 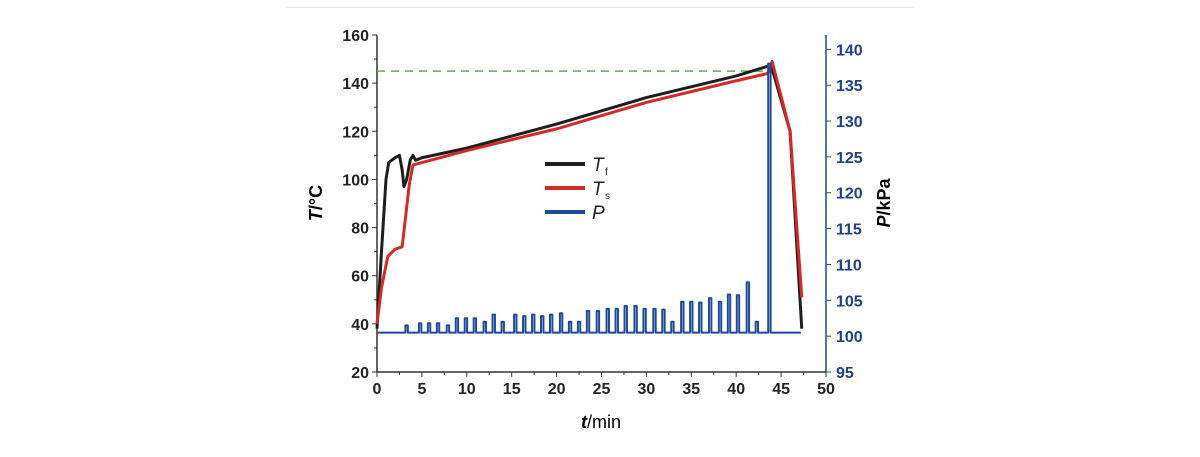 What do you see at coordinates (606, 172) in the screenshot?
I see `legend-sub-Tf: f` at bounding box center [606, 172].